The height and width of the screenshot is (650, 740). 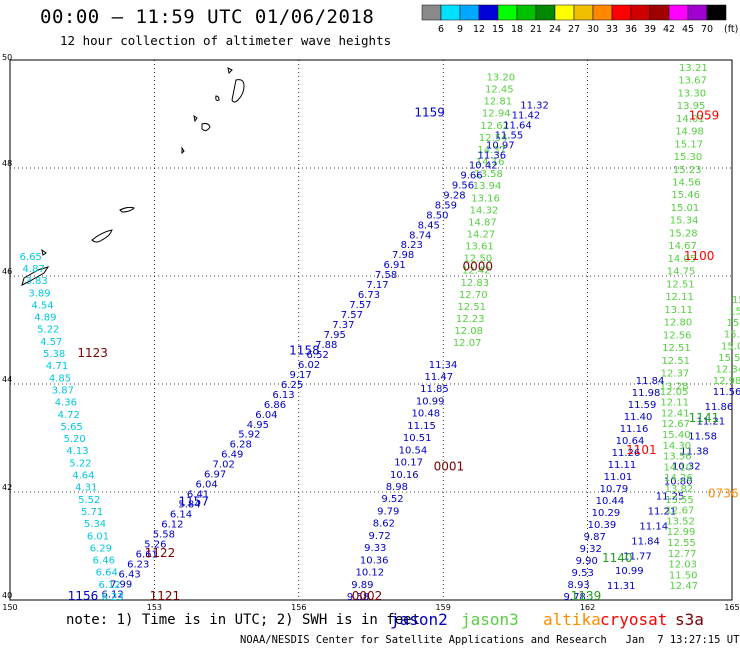 What do you see at coordinates (692, 93) in the screenshot?
I see `swh-value: 13.30` at bounding box center [692, 93].